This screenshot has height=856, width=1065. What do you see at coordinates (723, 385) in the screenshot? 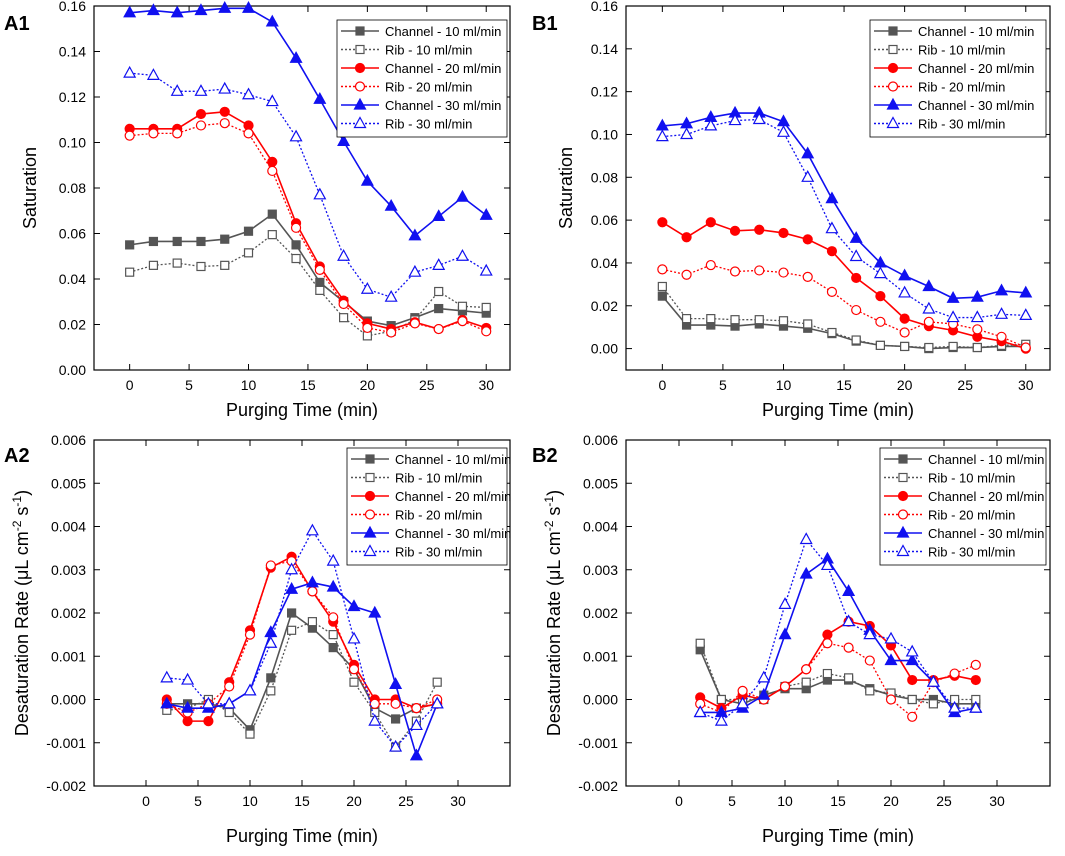
I see `x-tick-label: 5` at bounding box center [723, 385].